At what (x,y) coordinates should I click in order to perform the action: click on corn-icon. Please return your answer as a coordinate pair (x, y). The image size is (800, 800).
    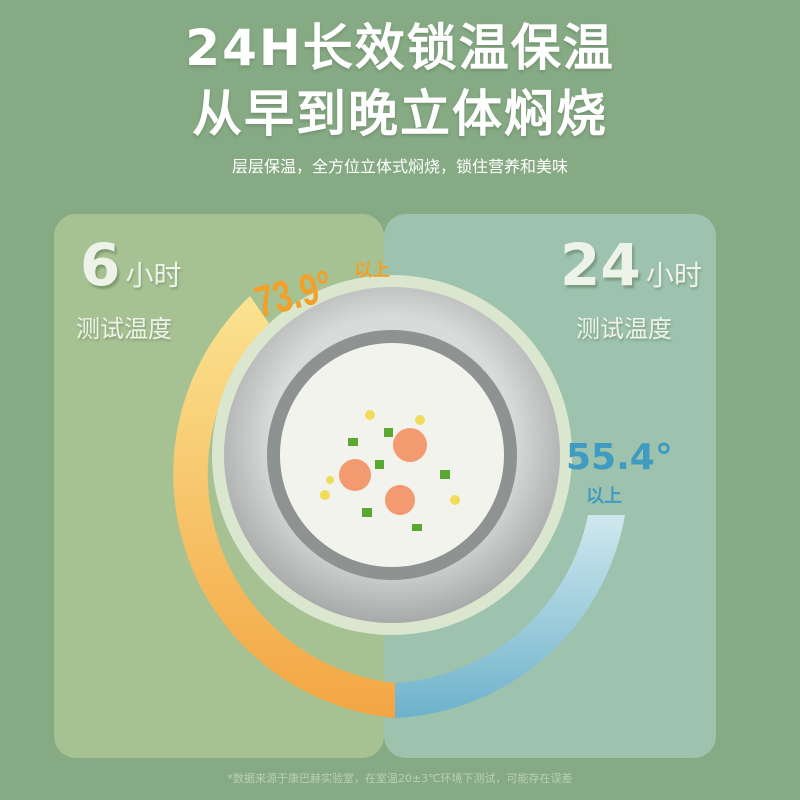
    Looking at the image, I should click on (390, 457).